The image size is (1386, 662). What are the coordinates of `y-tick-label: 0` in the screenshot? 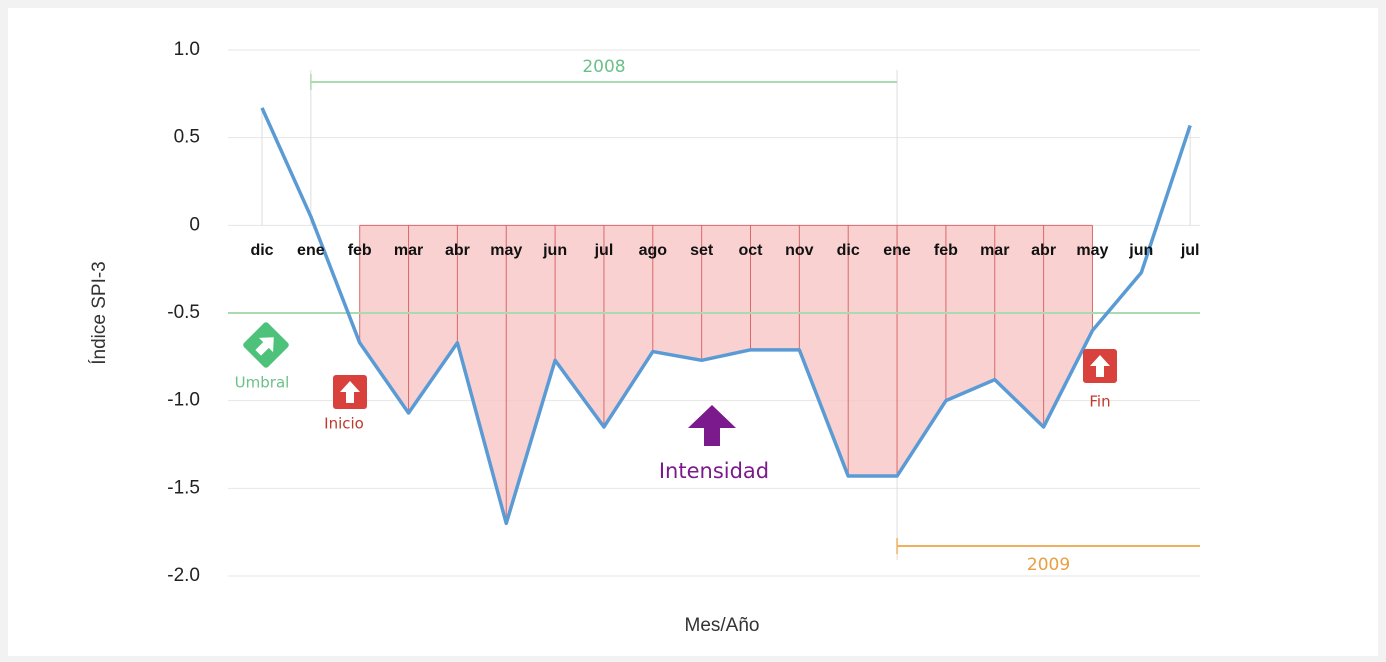 It's located at (194, 224).